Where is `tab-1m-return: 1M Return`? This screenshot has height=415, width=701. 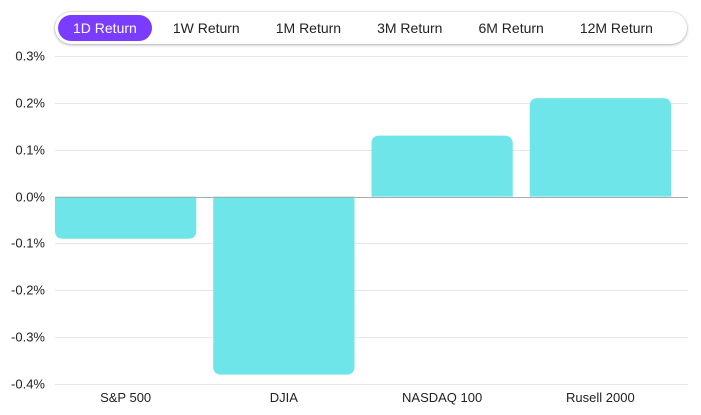 tab-1m-return: 1M Return is located at coordinates (308, 28).